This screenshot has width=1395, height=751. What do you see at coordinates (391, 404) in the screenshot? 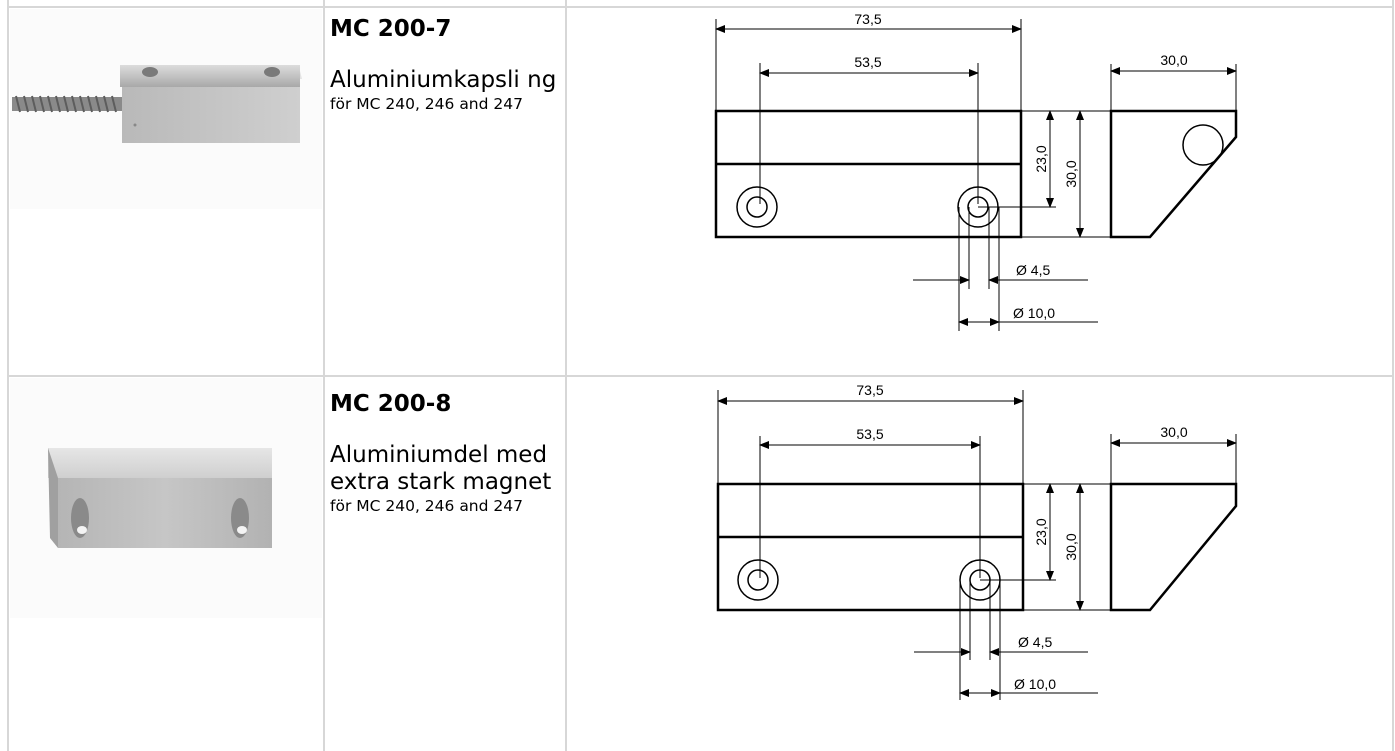
I see `product-model: MC 200-8` at bounding box center [391, 404].